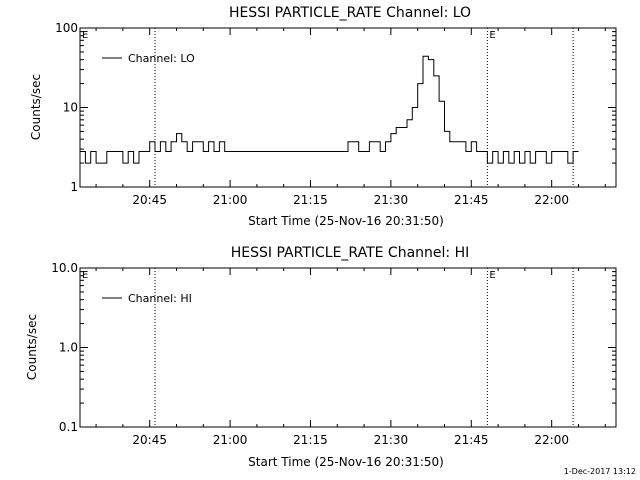 This screenshot has height=480, width=640. What do you see at coordinates (66, 28) in the screenshot?
I see `y-tick-label: 100` at bounding box center [66, 28].